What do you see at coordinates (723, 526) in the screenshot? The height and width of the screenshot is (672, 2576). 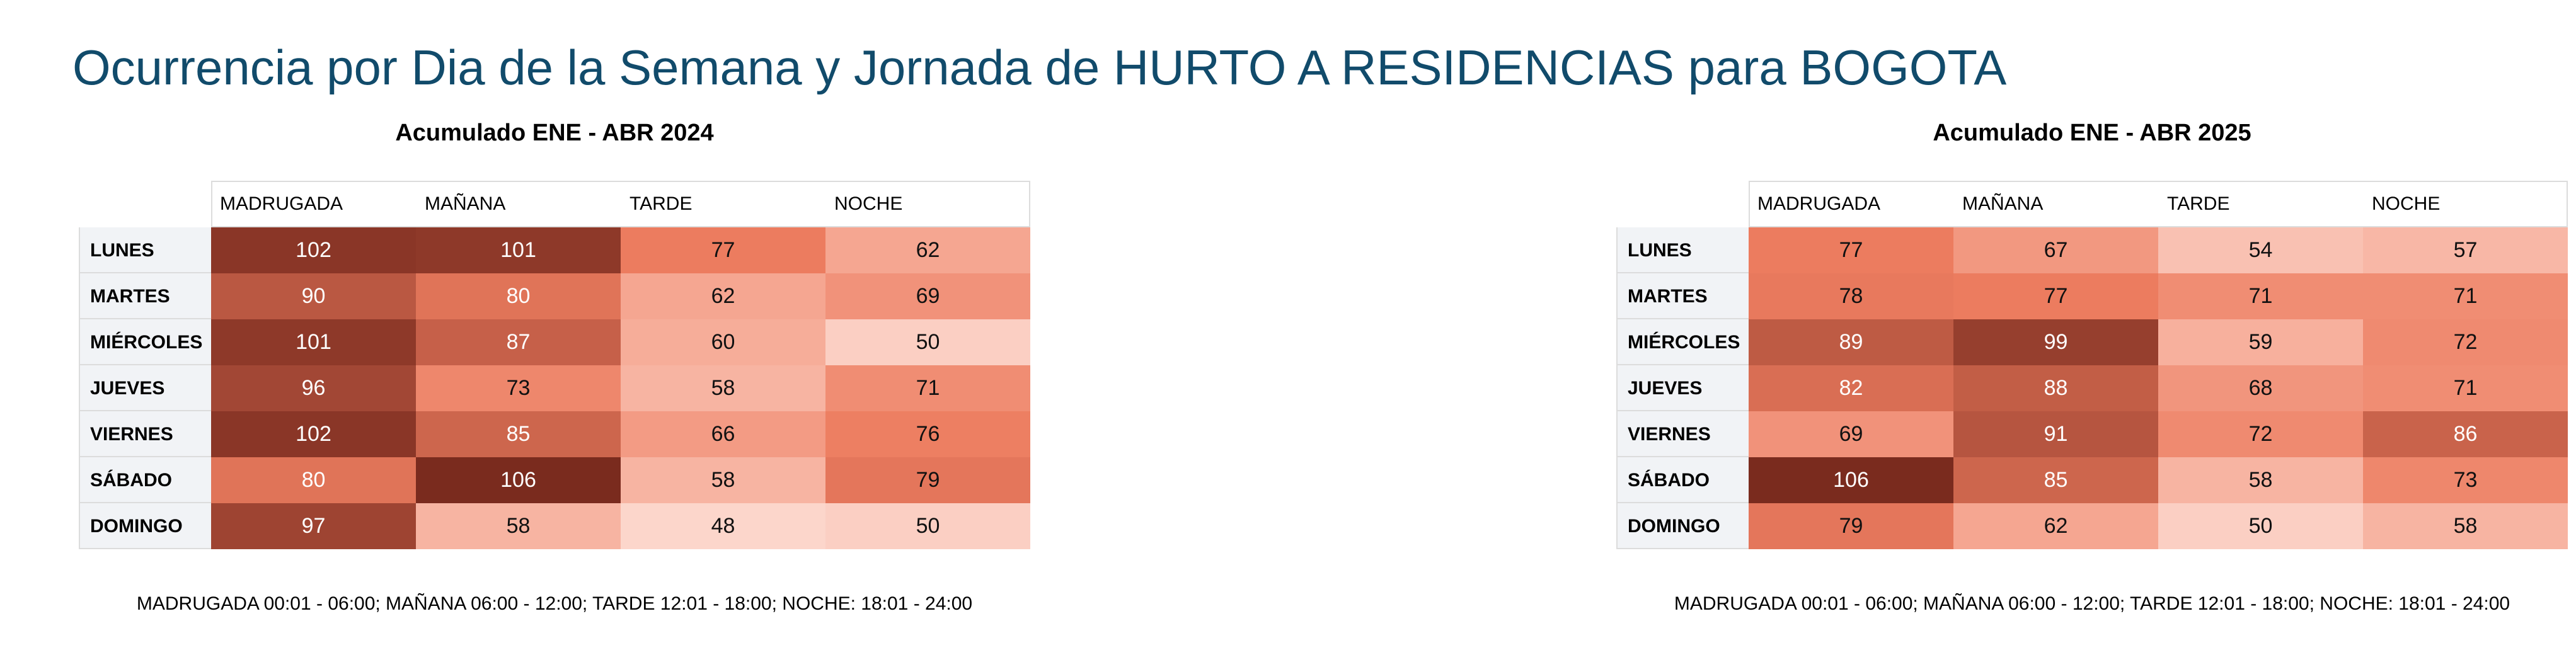 I see `heatmap-cell: 48` at bounding box center [723, 526].